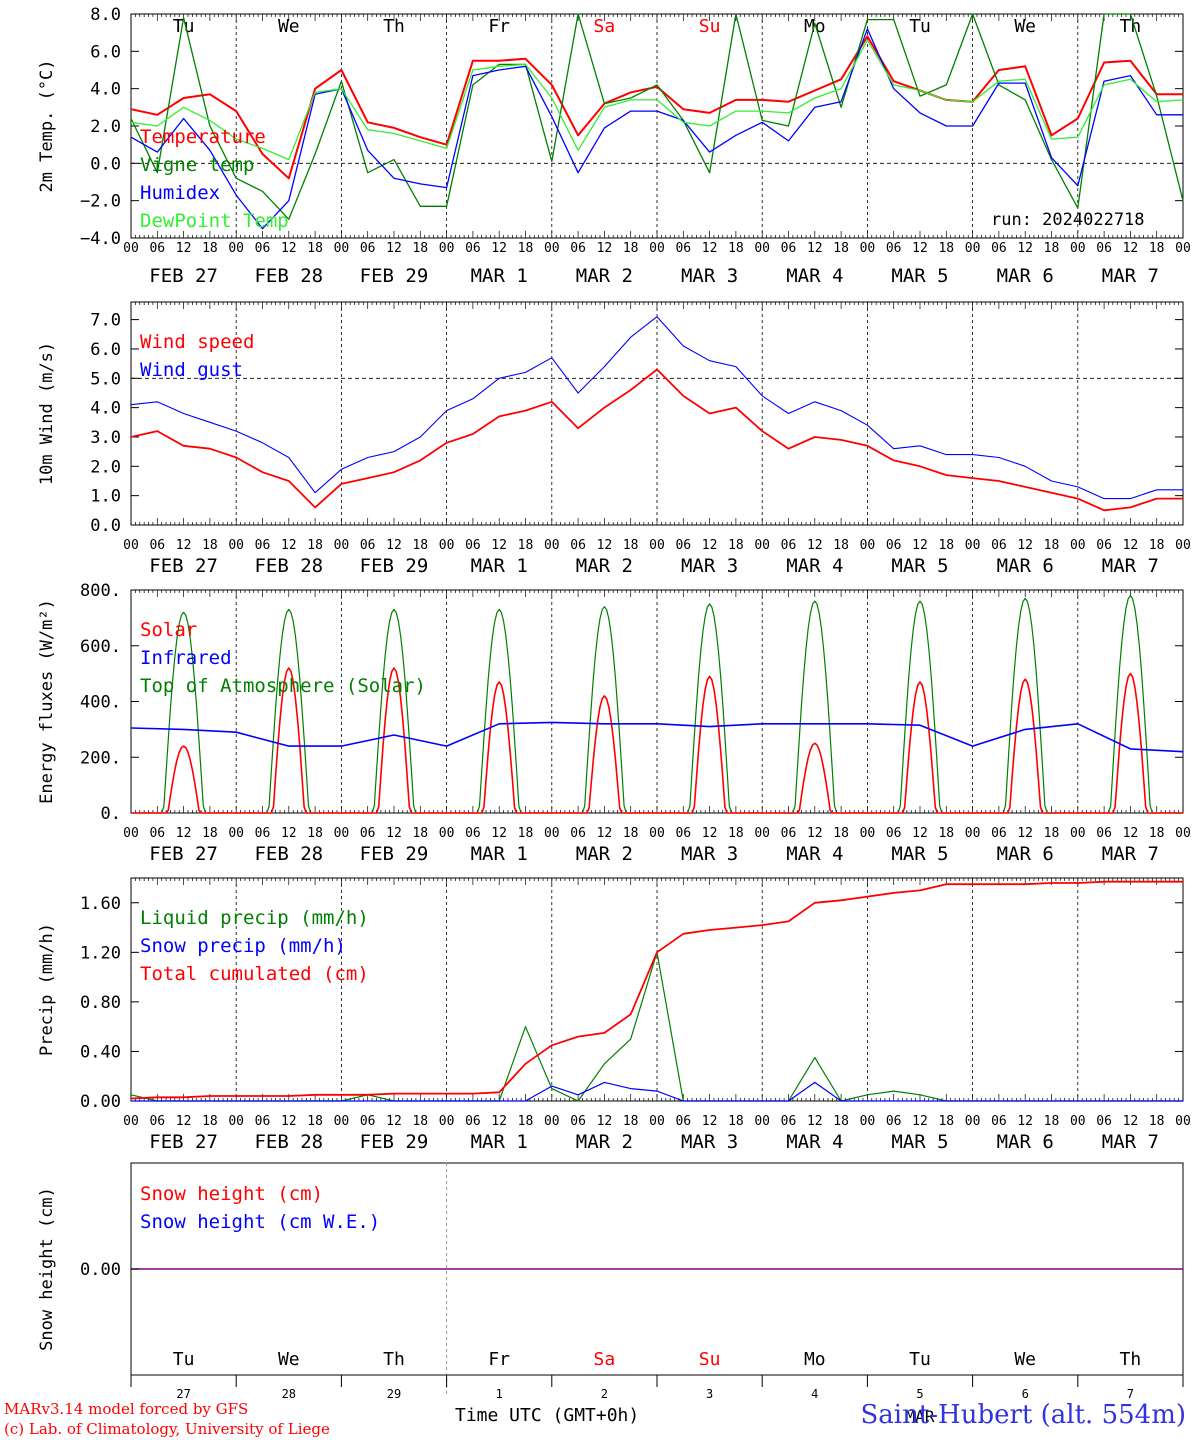 This screenshot has height=1440, width=1194. Describe the element at coordinates (186, 658) in the screenshot. I see `legend-infrared: Infrared` at that location.